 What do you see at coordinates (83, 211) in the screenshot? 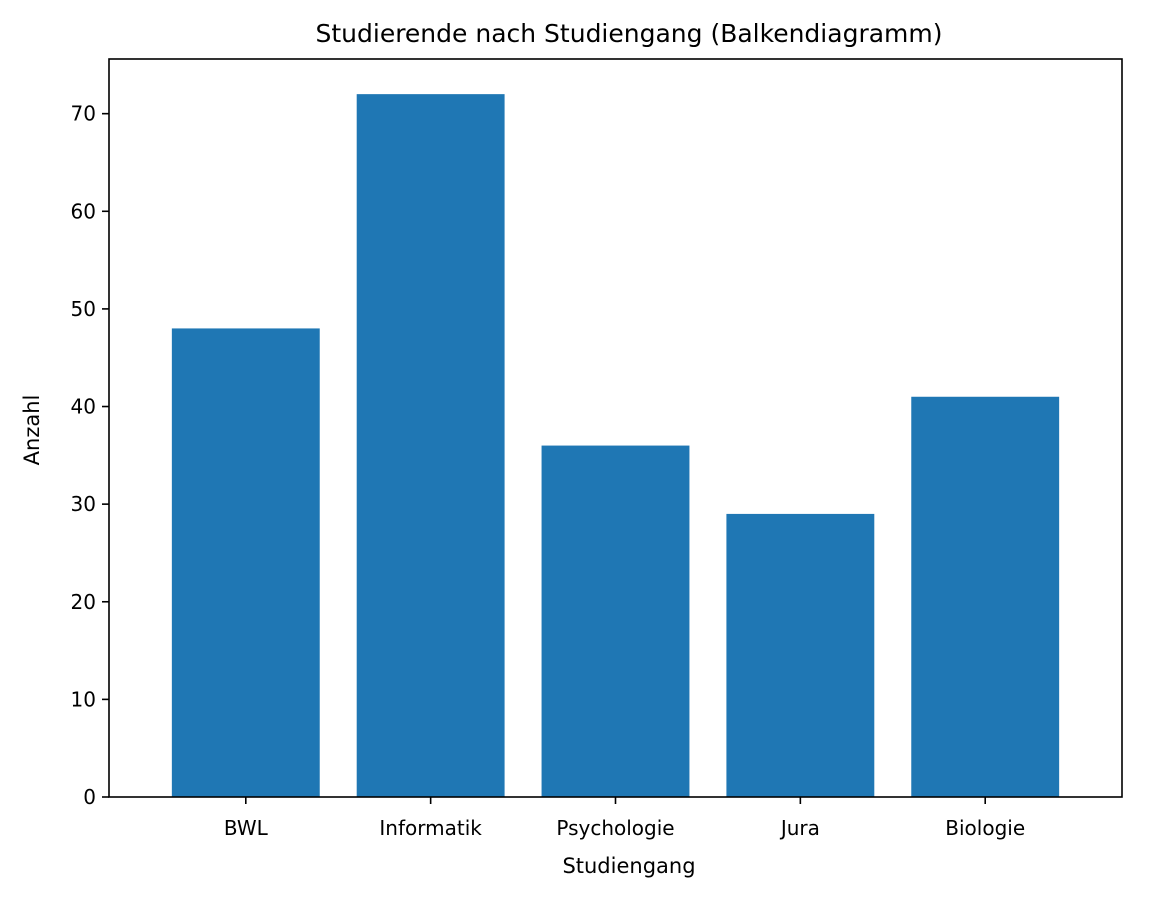
I see `y-tick-label: 60` at bounding box center [83, 211].